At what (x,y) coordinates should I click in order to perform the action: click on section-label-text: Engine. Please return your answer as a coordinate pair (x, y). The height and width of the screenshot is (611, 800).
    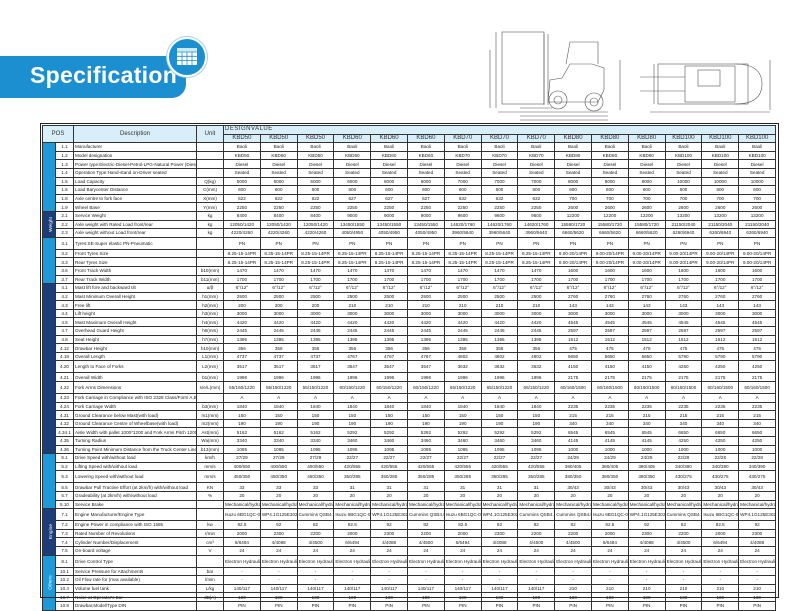
    Looking at the image, I should click on (51, 532).